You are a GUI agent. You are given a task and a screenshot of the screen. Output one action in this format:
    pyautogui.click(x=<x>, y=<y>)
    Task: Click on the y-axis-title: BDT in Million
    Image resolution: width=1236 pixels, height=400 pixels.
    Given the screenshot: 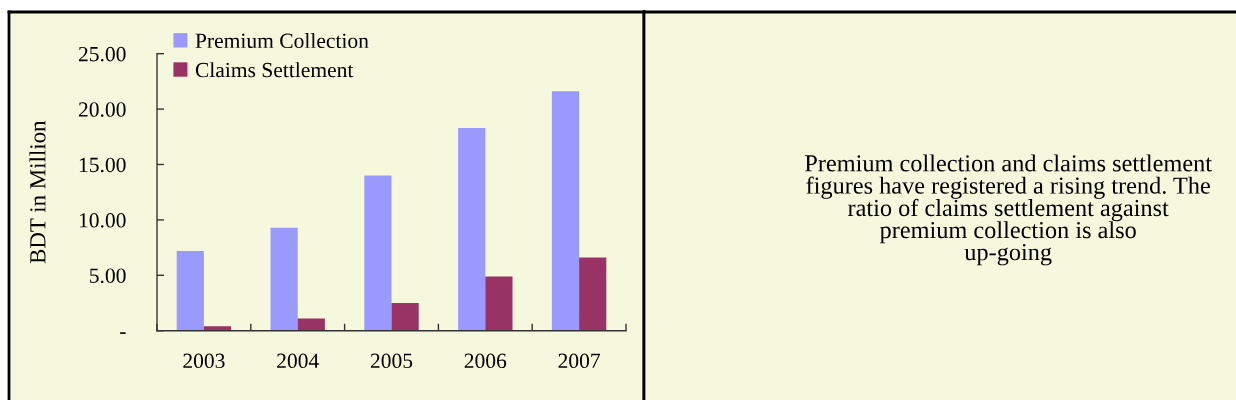 What is the action you would take?
    pyautogui.click(x=37, y=192)
    